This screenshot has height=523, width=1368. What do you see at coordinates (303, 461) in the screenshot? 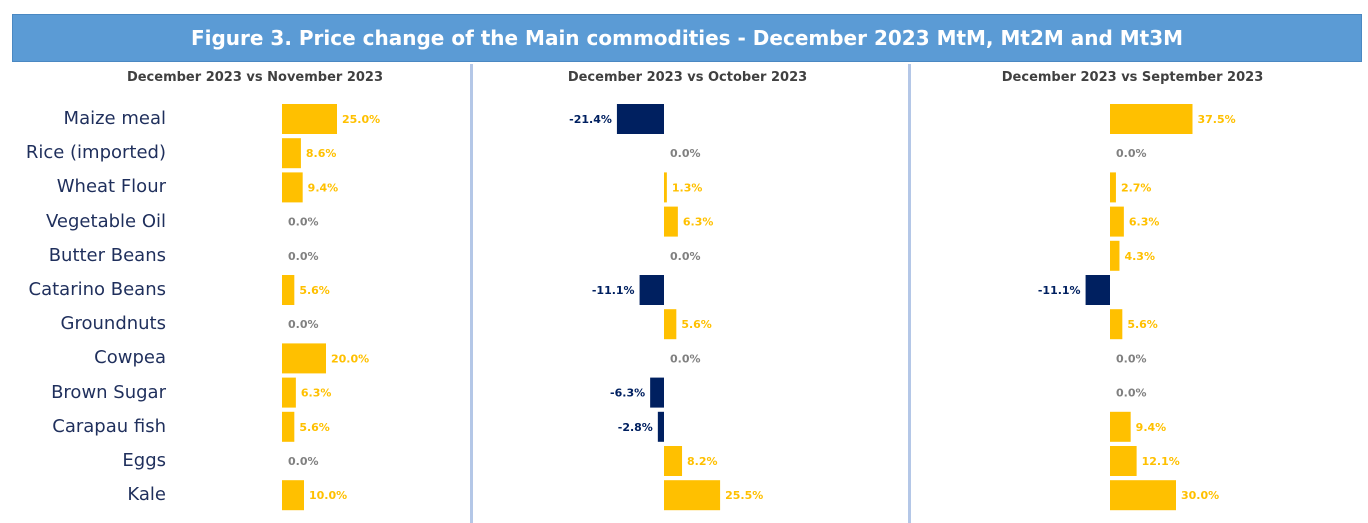
I see `data-label-p1-eggs: 0.0%` at bounding box center [303, 461].